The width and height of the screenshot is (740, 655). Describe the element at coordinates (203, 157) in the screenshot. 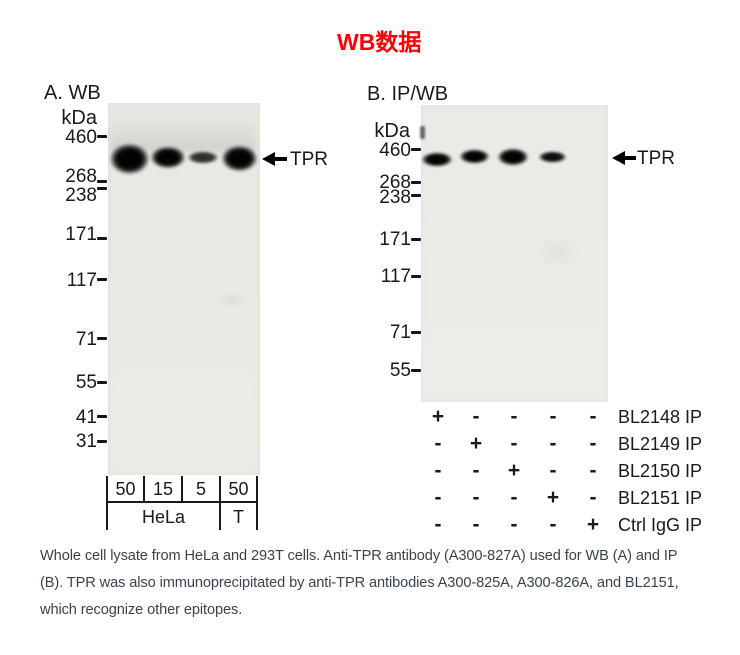

I see `wb-band-a-lane3` at that location.